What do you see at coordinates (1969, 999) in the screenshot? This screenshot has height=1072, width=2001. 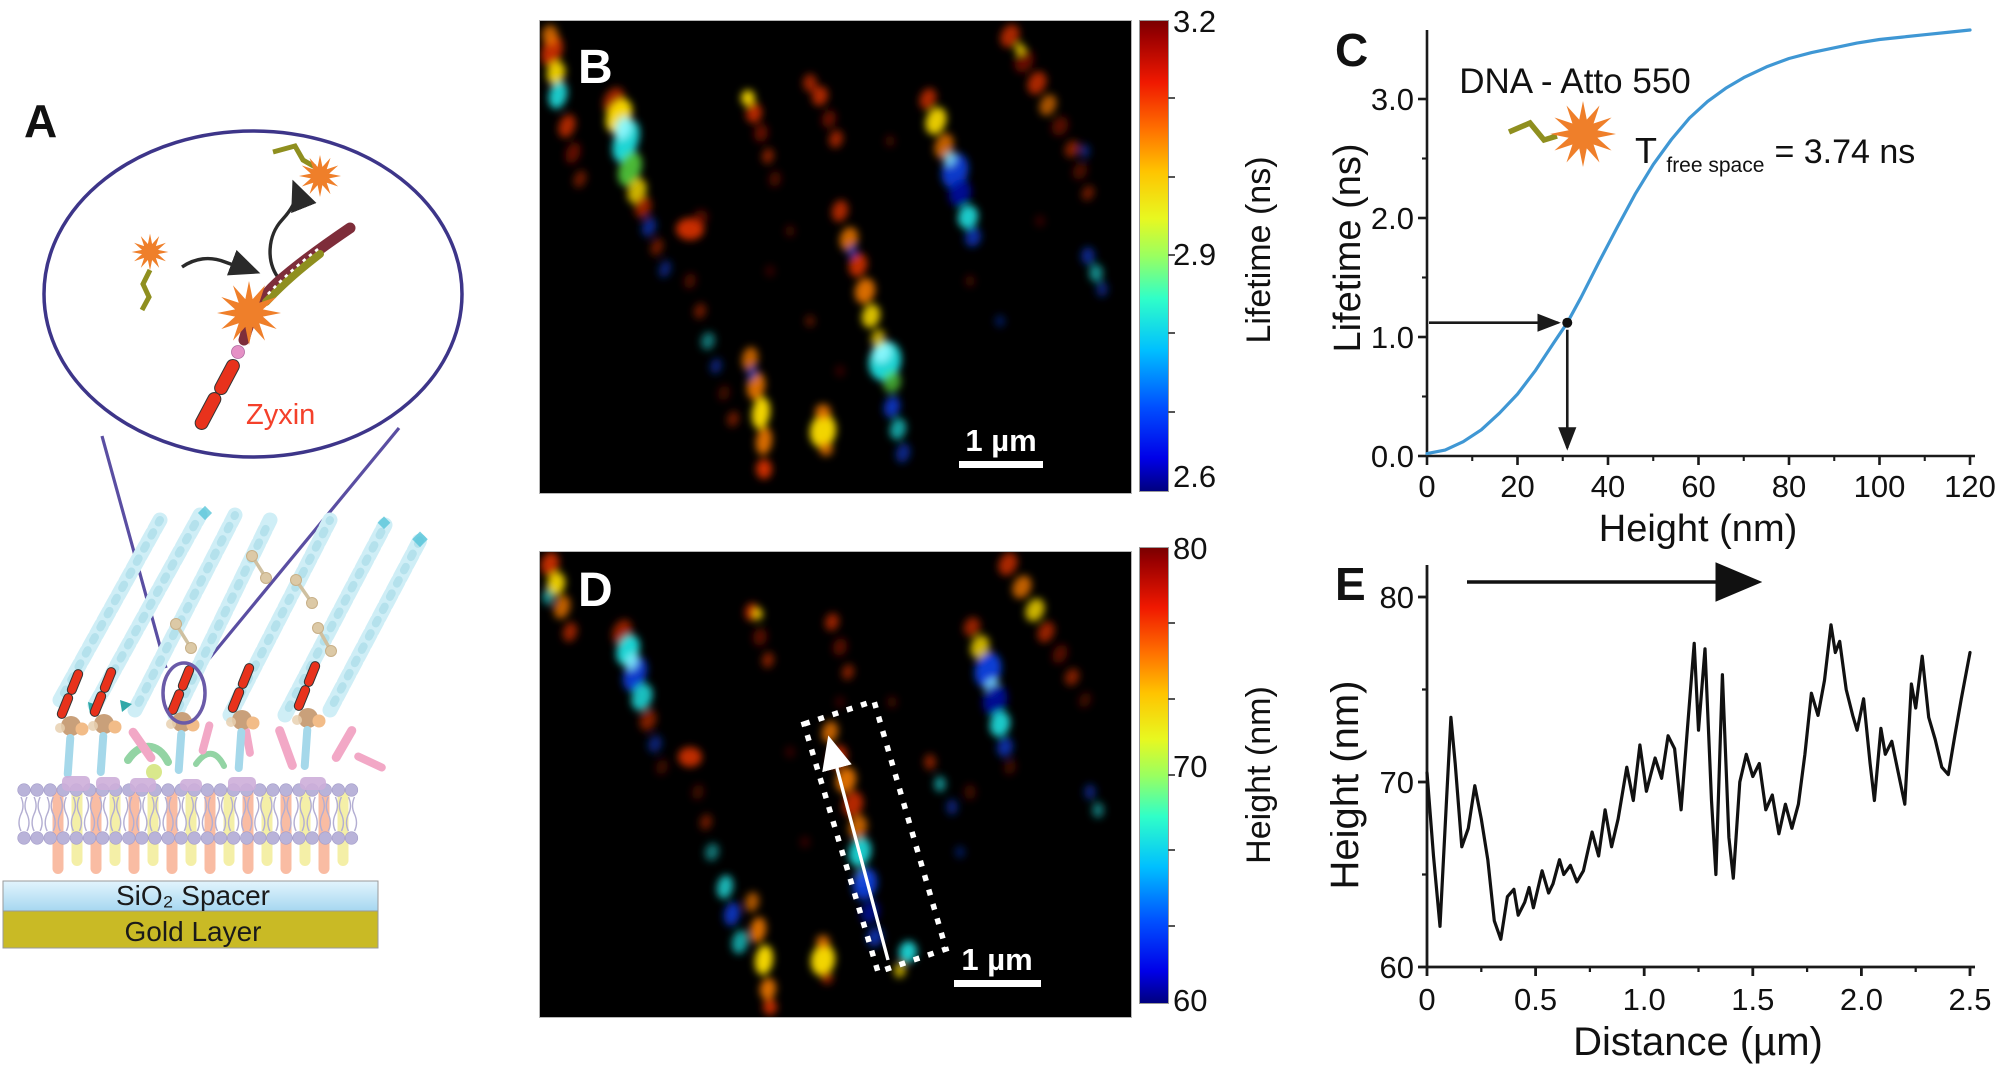 I see `x-tick-label: 2.5` at bounding box center [1969, 999].